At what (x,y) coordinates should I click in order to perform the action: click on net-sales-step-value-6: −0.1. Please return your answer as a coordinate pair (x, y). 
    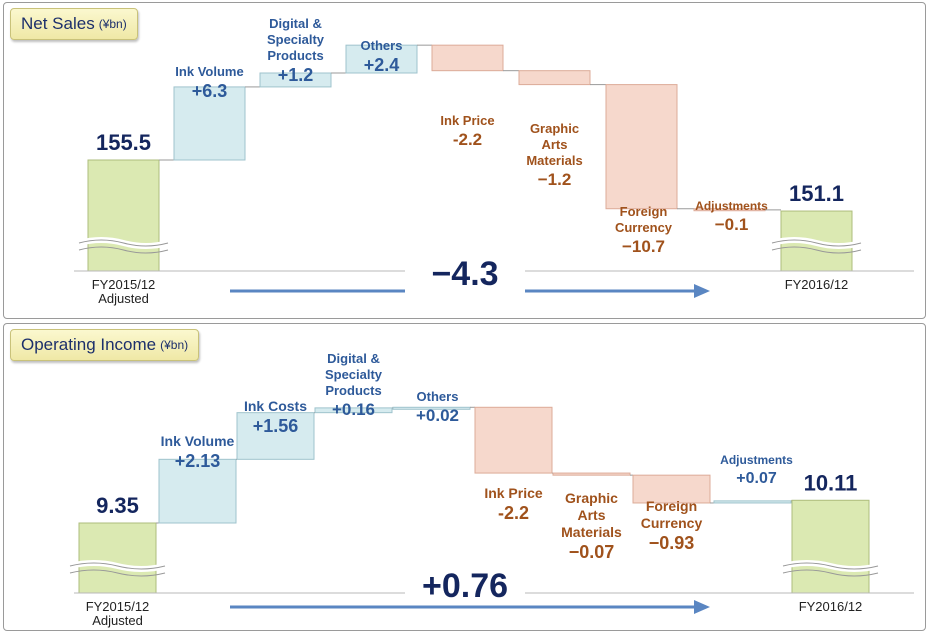
    Looking at the image, I should click on (732, 224).